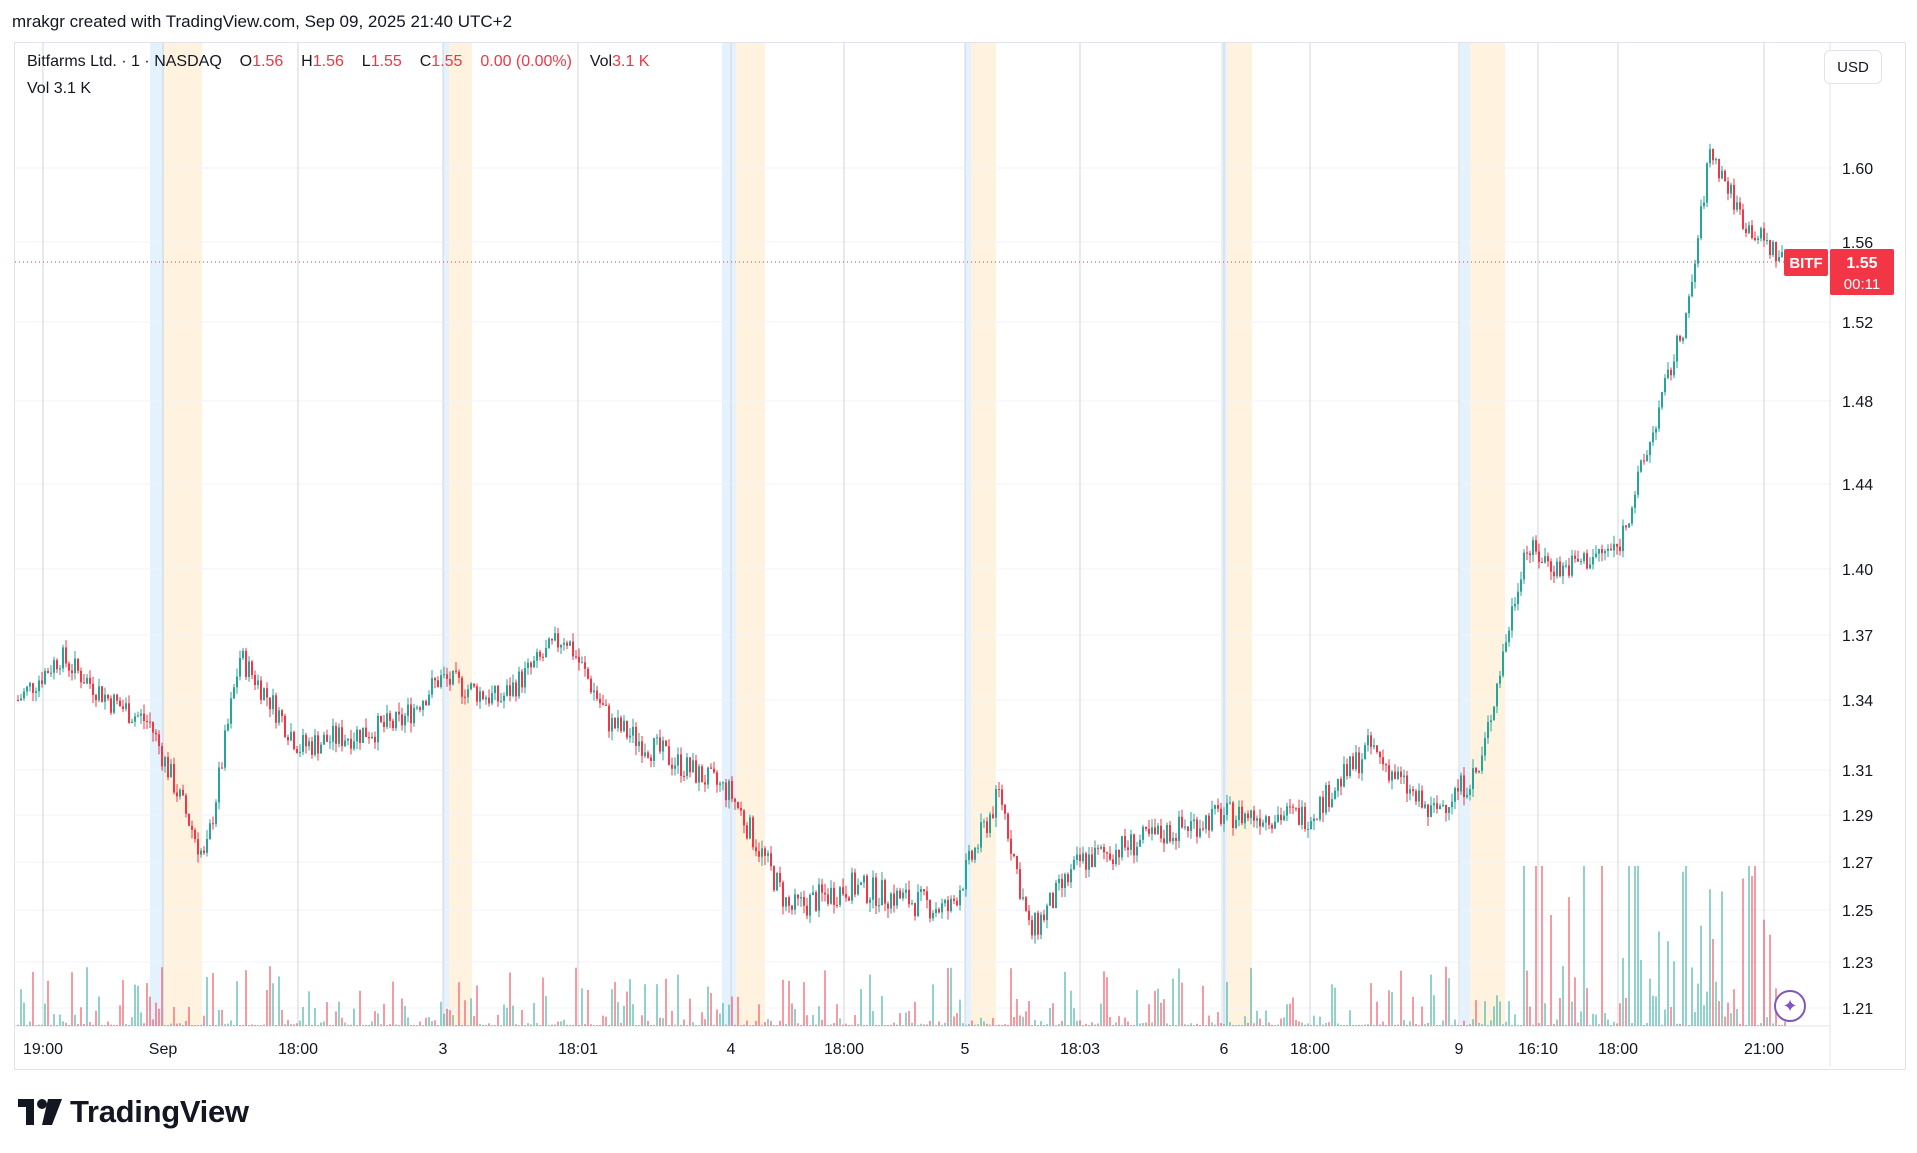  Describe the element at coordinates (1853, 67) in the screenshot. I see `currency-button: USD` at that location.